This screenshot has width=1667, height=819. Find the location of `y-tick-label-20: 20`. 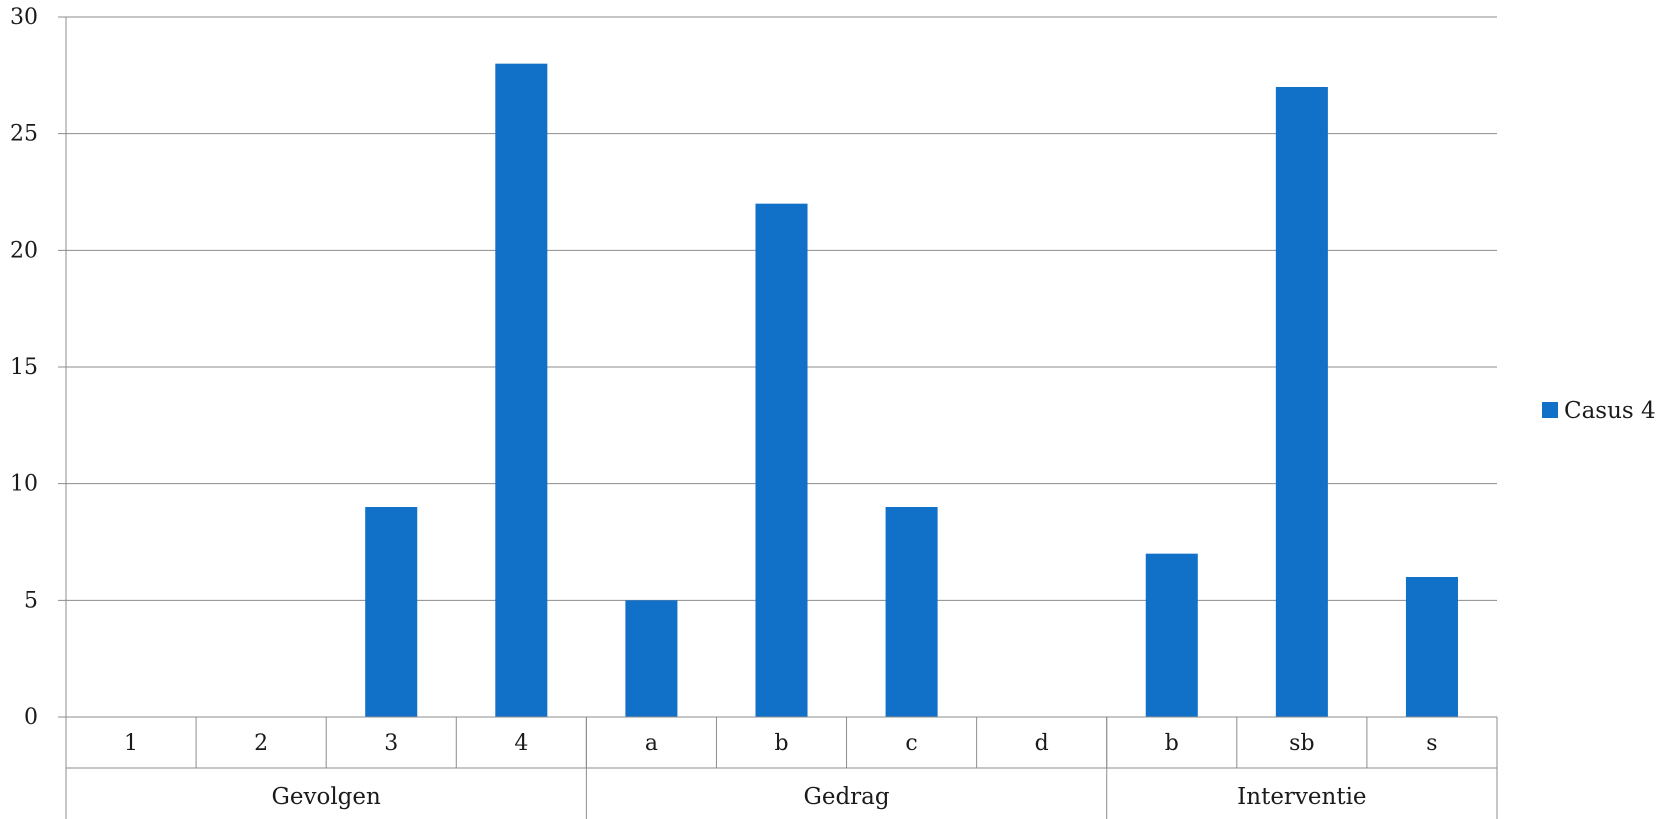

y-tick-label-20: 20 is located at coordinates (24, 250).